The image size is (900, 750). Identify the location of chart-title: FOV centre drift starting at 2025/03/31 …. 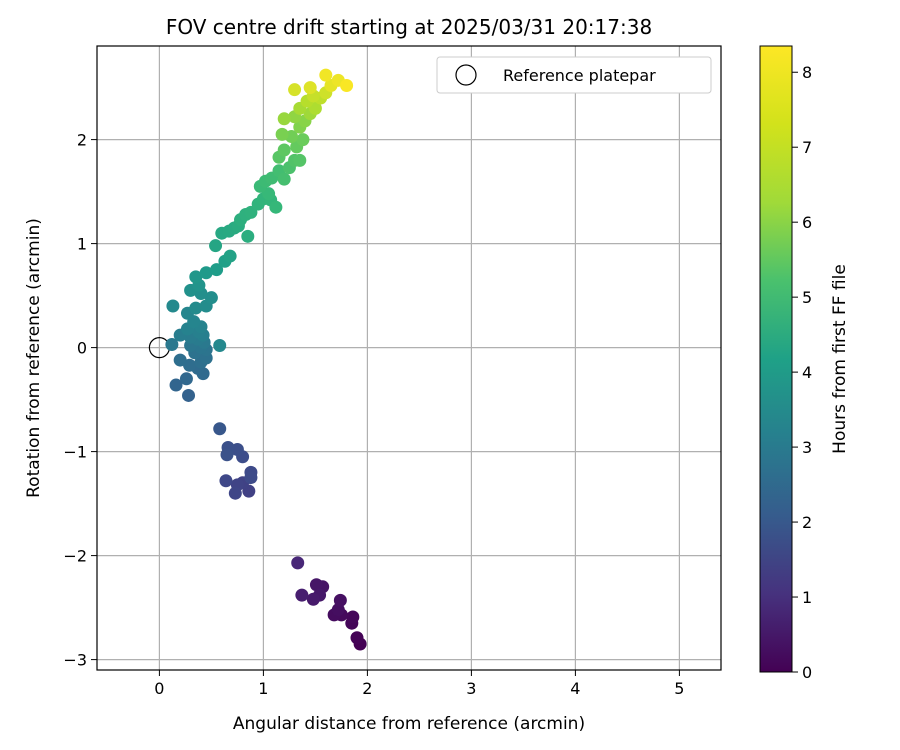
(409, 27).